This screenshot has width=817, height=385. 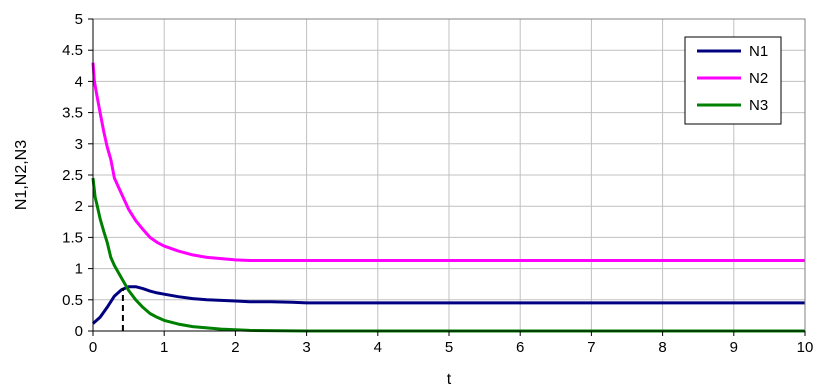 I want to click on x-tick-label: 10, so click(x=805, y=347).